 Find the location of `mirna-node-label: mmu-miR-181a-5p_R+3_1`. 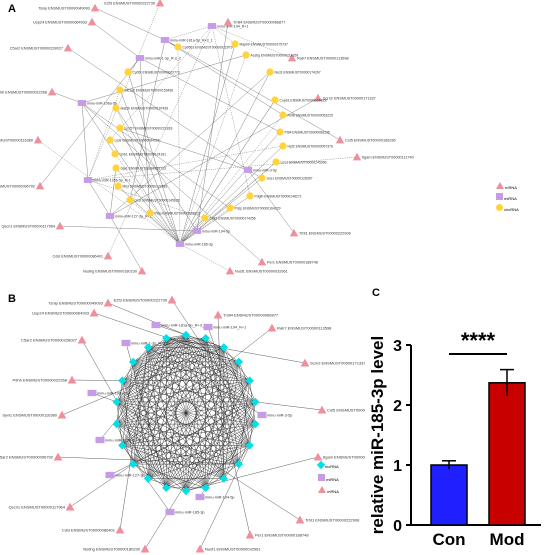

mirna-node-label: mmu-miR-181a-5p_R+3_1 is located at coordinates (191, 41).